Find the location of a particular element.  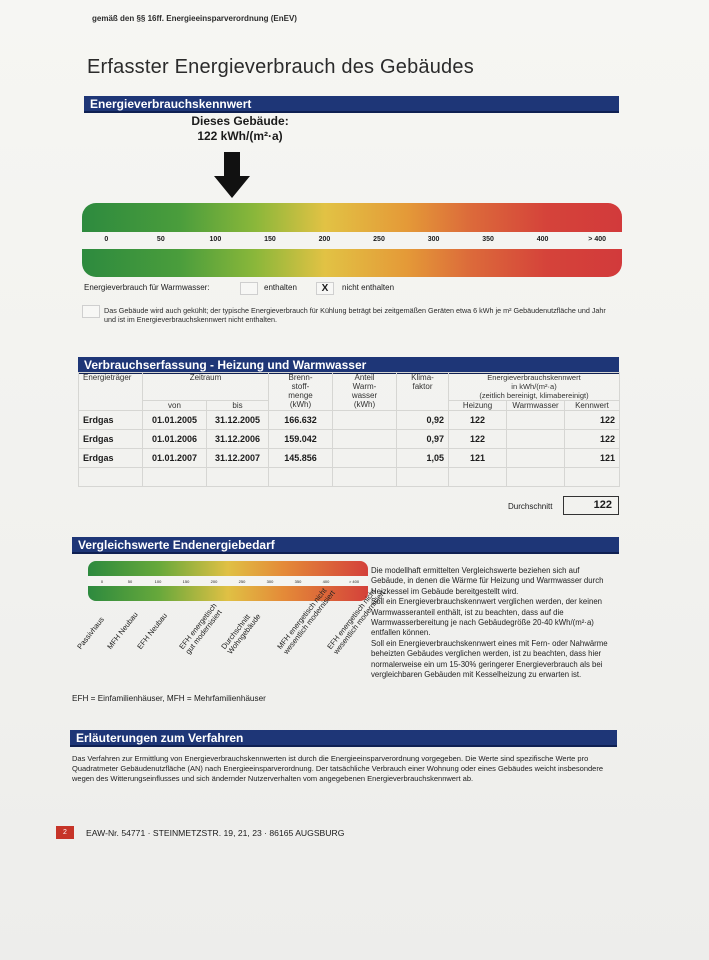

scale-tick-label: 350 is located at coordinates (488, 239).